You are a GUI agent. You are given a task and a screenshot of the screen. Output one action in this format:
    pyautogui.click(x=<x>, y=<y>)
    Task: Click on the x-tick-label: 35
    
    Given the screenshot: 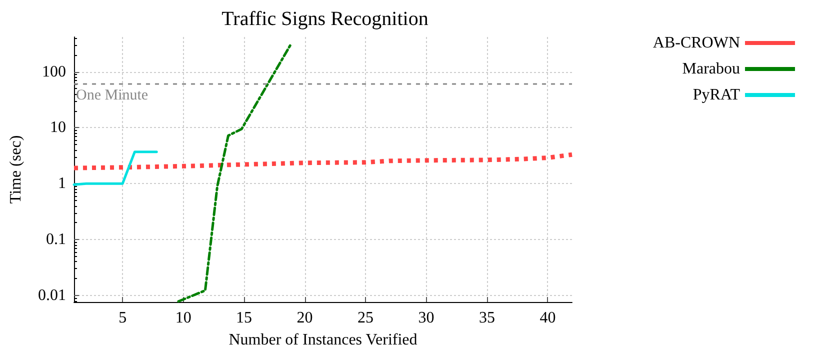 What is the action you would take?
    pyautogui.click(x=486, y=318)
    